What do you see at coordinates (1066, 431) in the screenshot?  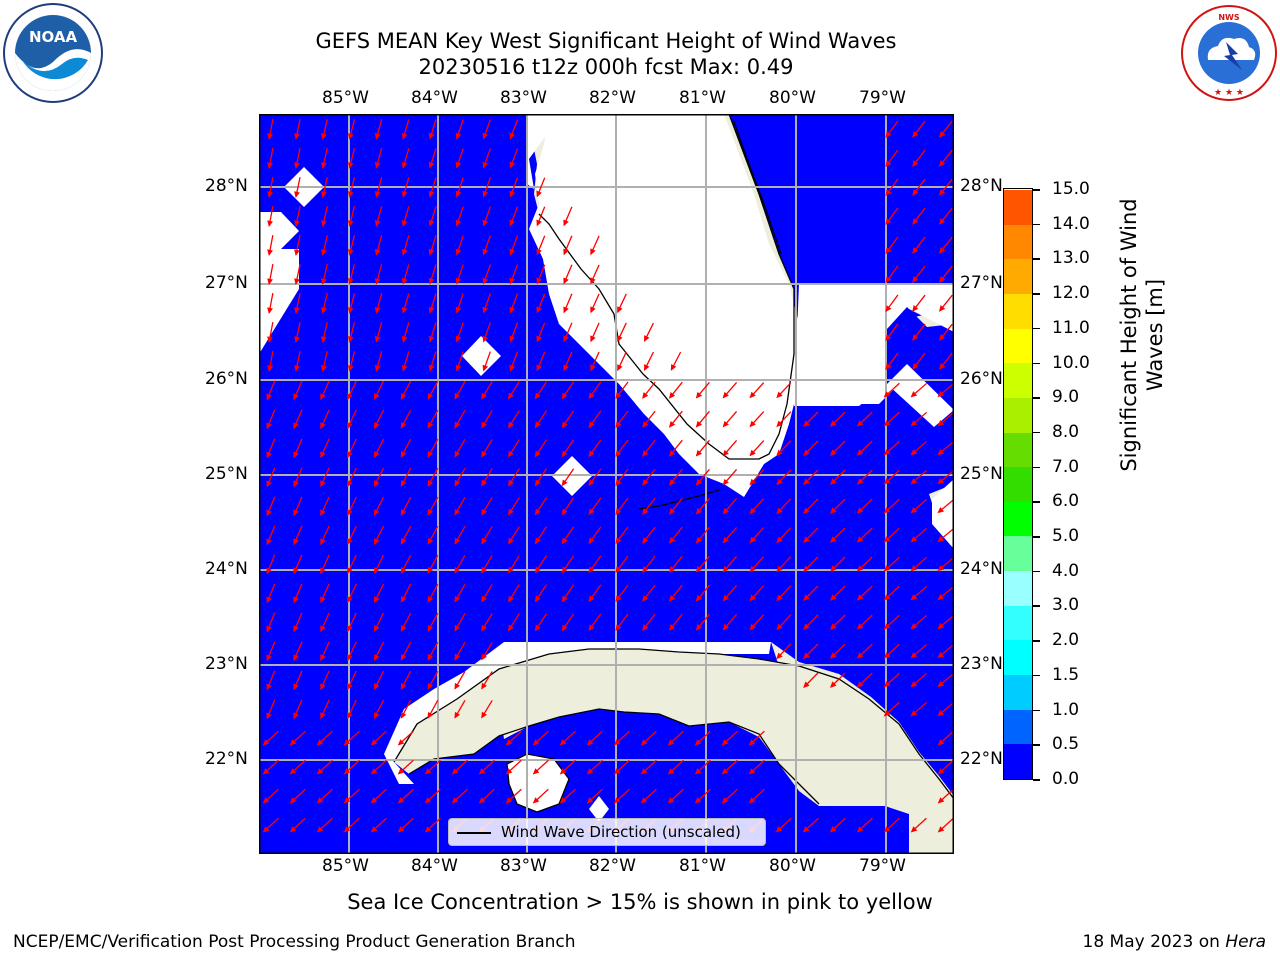 I see `colorbar-tick-label: 8.0` at bounding box center [1066, 431].